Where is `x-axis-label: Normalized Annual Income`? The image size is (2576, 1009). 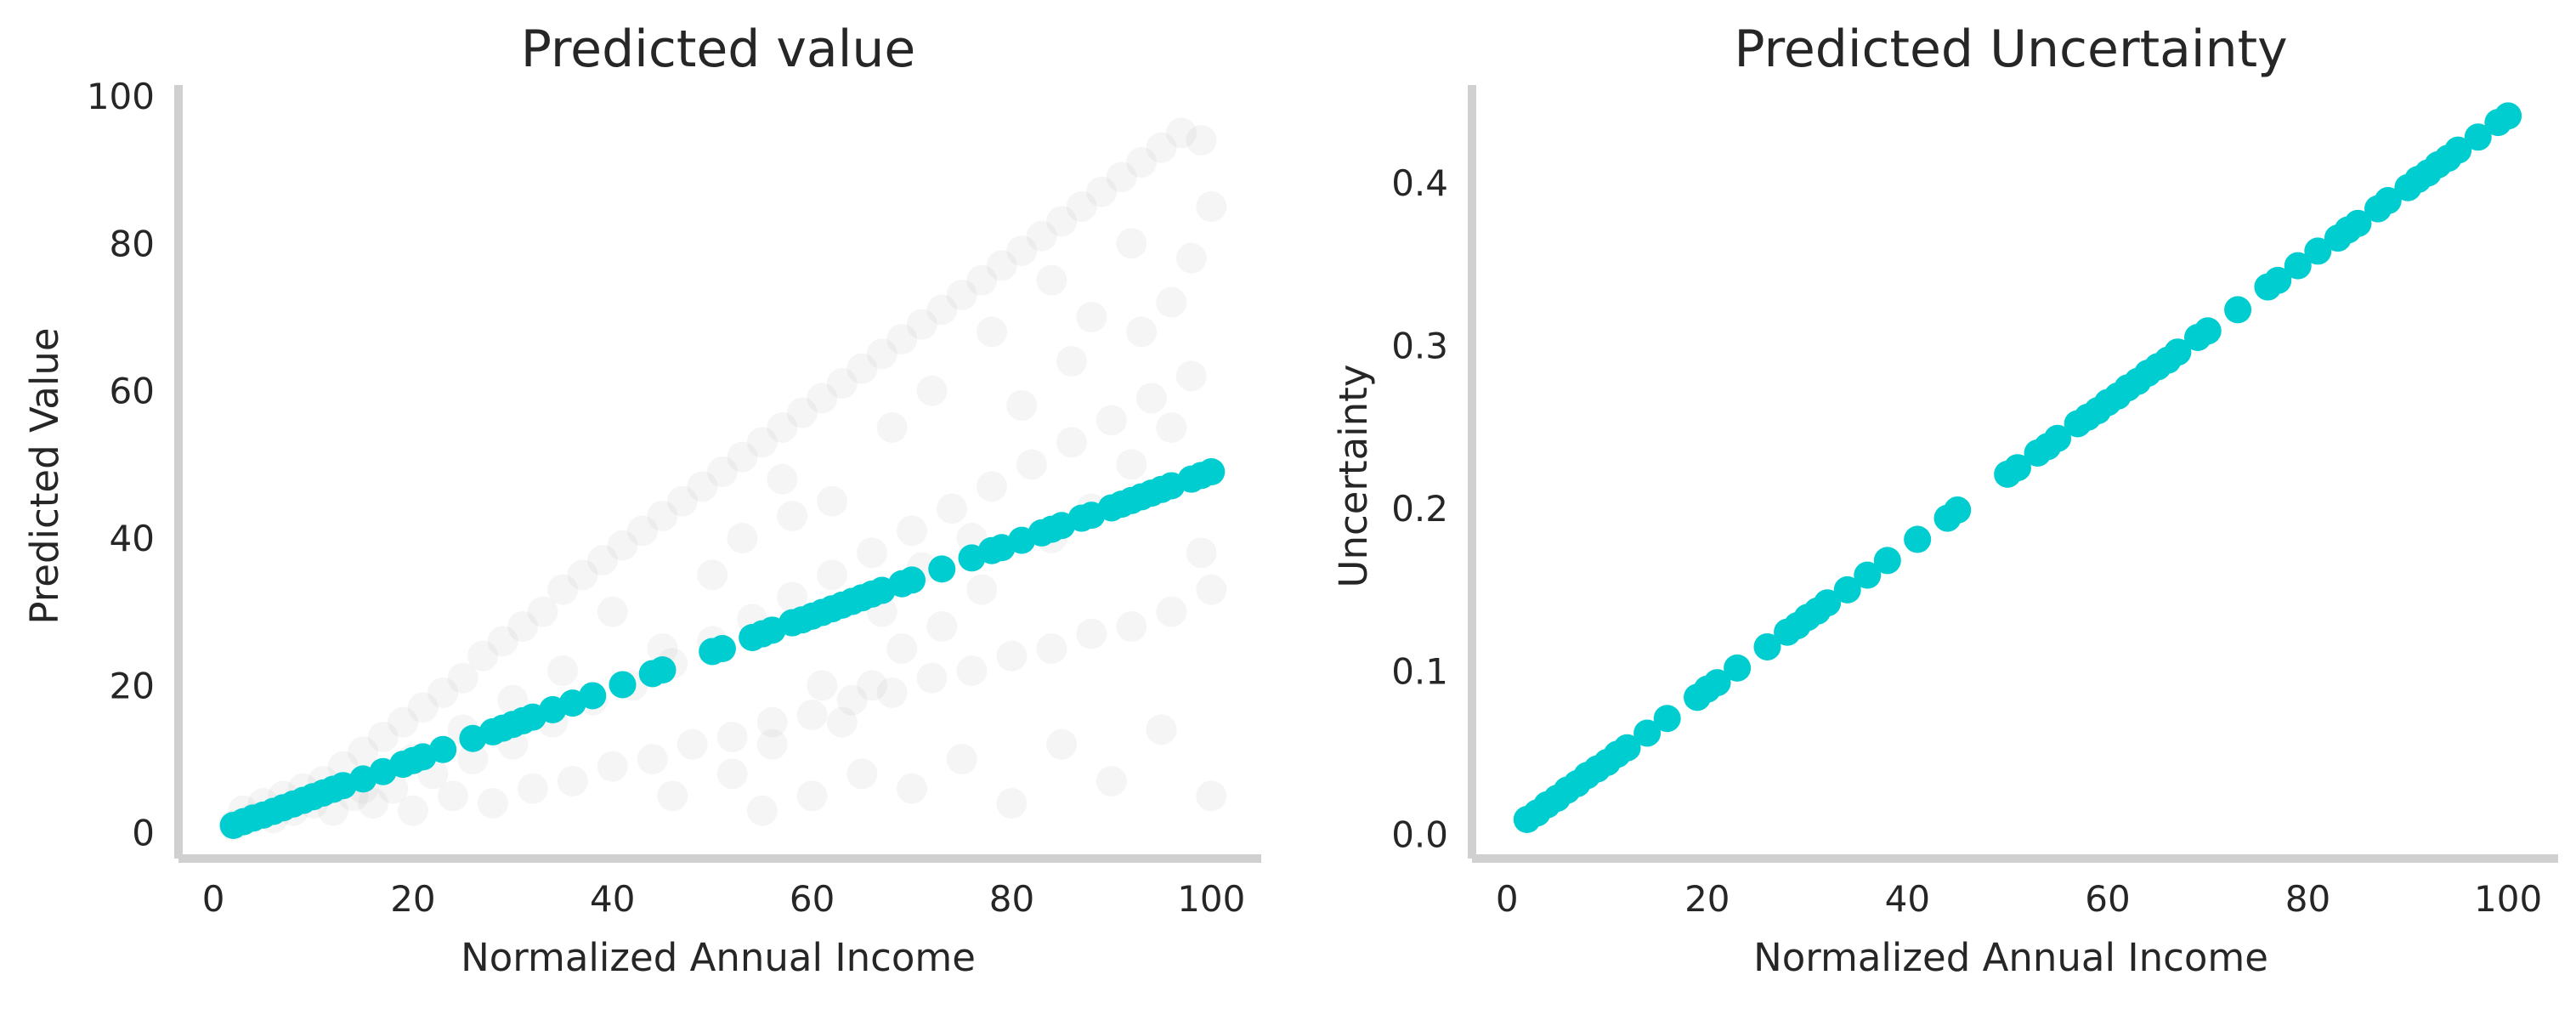
x-axis-label: Normalized Annual Income is located at coordinates (2010, 957).